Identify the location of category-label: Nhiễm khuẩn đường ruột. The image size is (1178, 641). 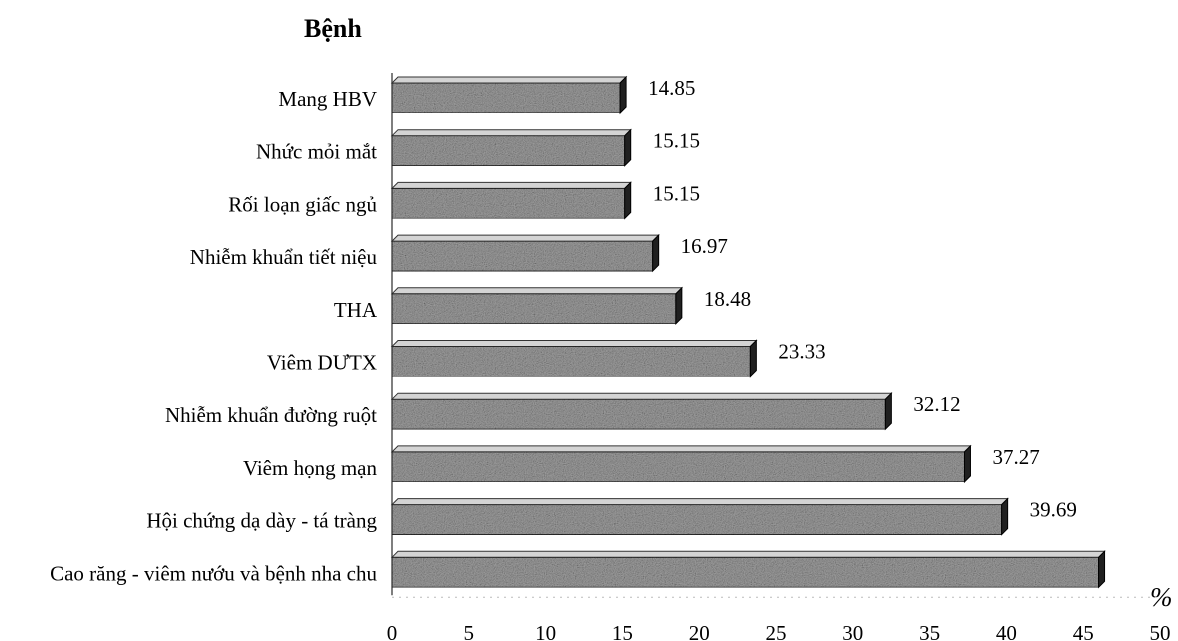
(271, 415).